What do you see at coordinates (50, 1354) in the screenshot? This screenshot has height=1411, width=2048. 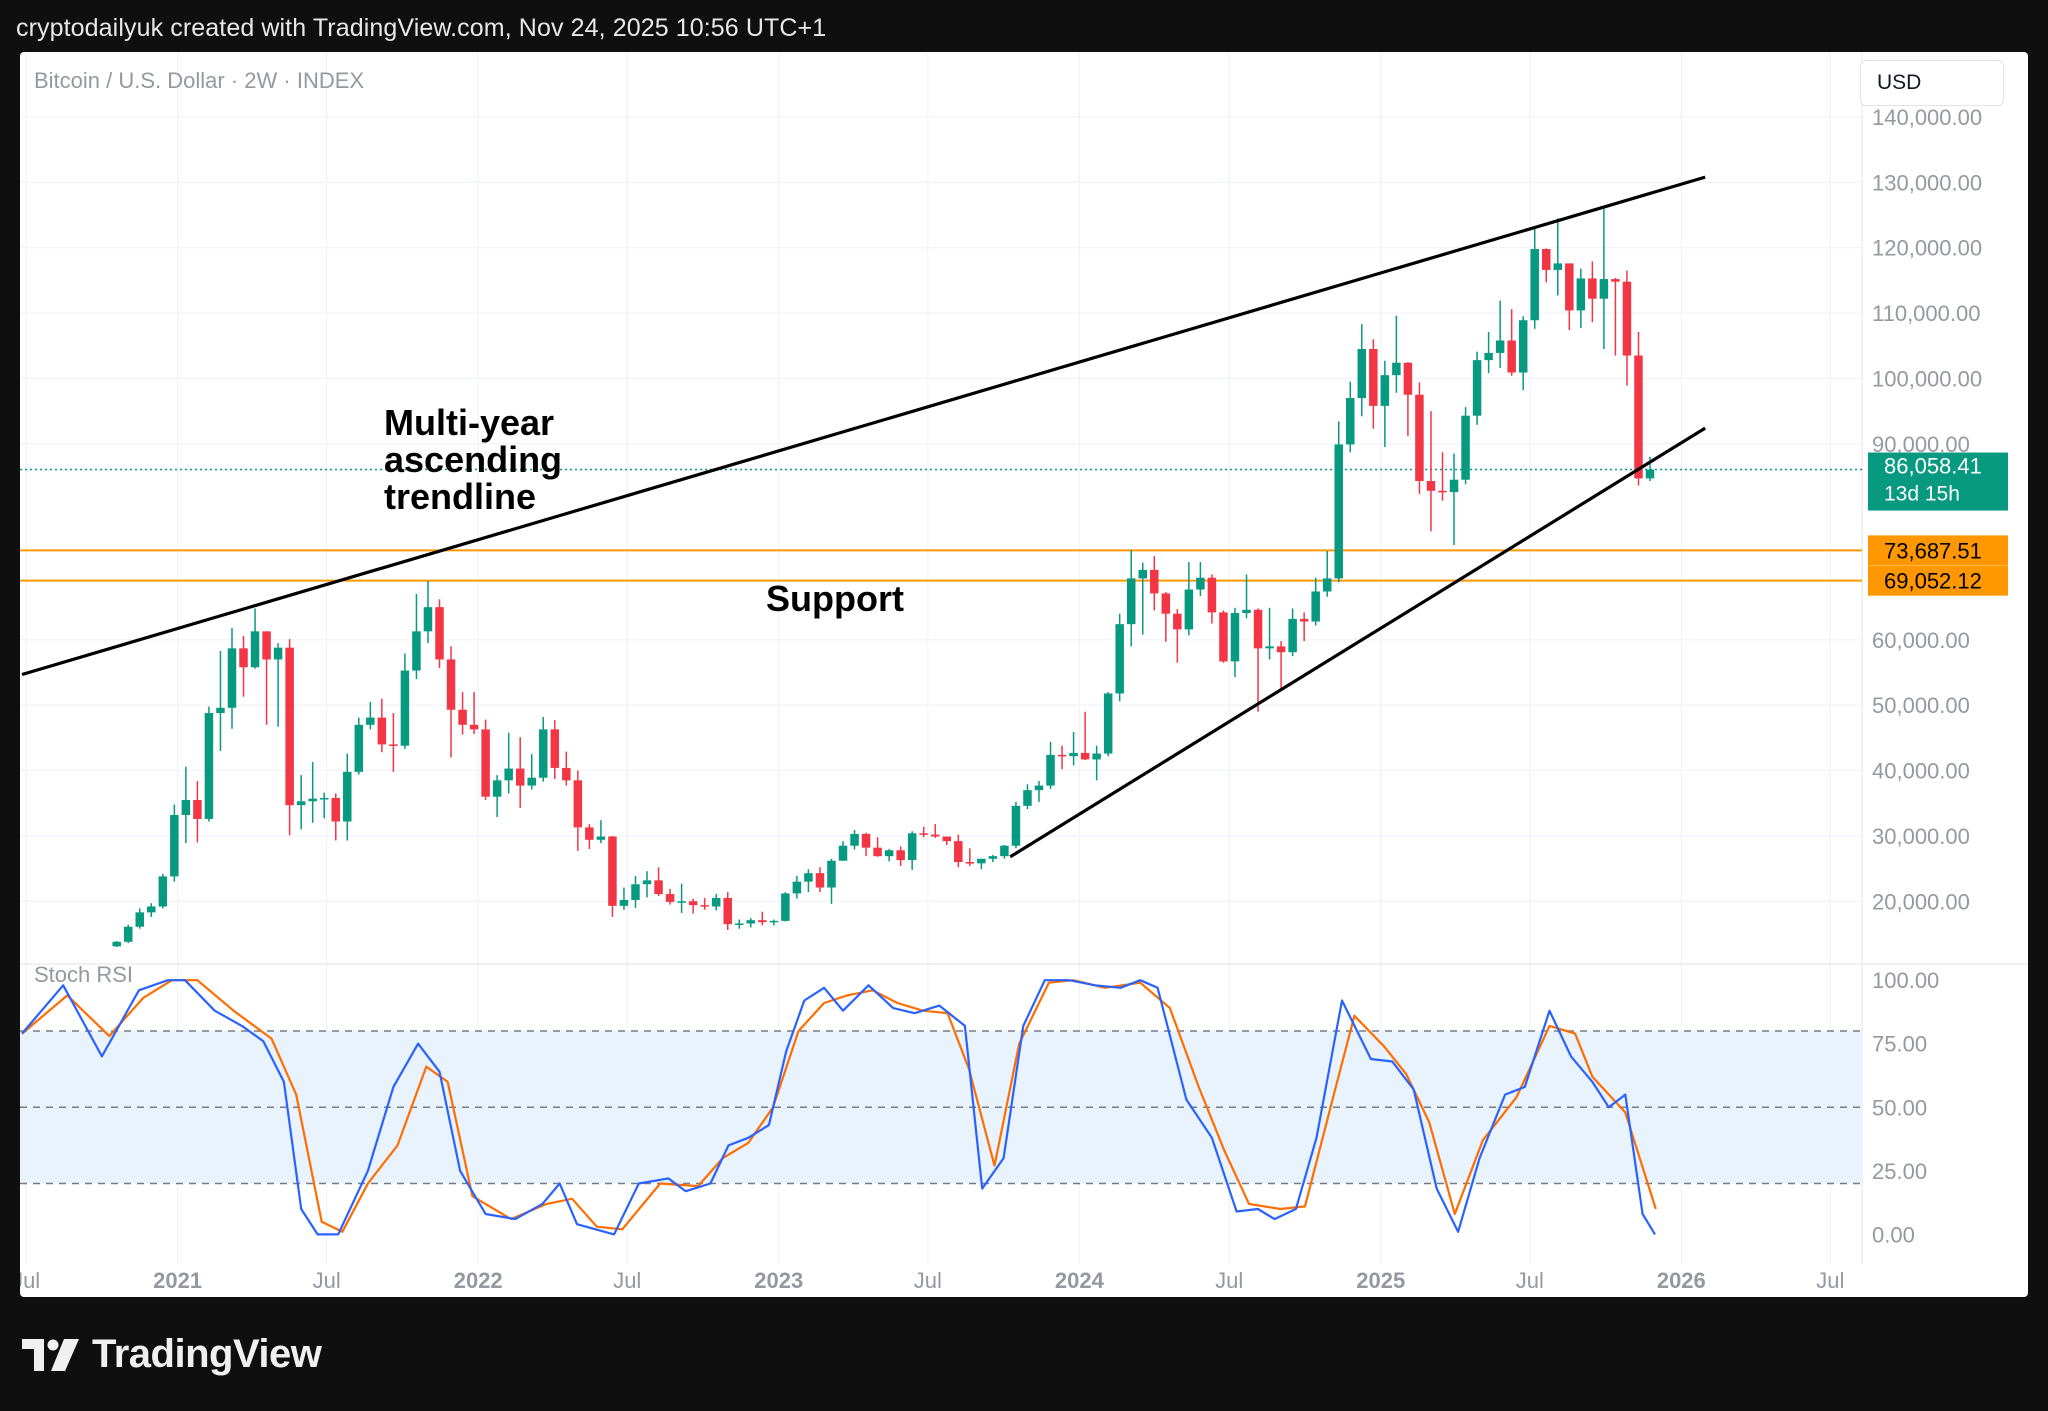 I see `tradingview-logo-icon` at bounding box center [50, 1354].